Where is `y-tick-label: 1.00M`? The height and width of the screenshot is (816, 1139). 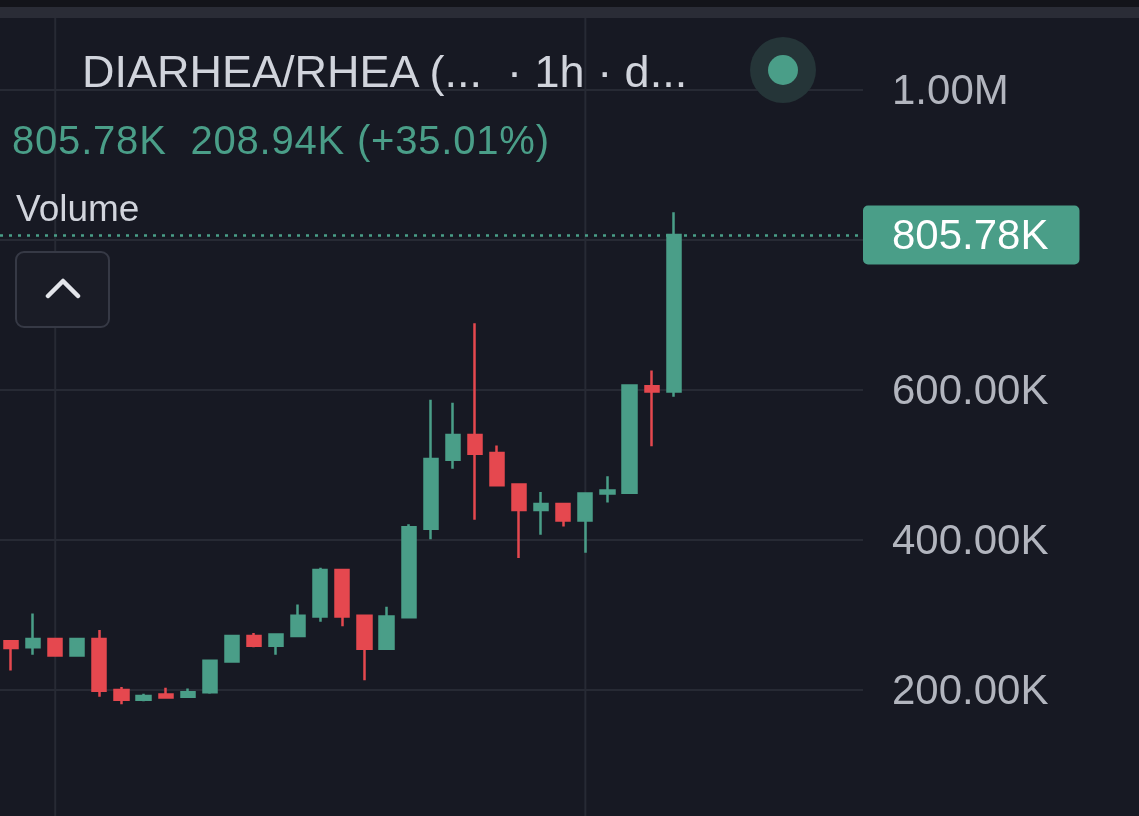 y-tick-label: 1.00M is located at coordinates (950, 89).